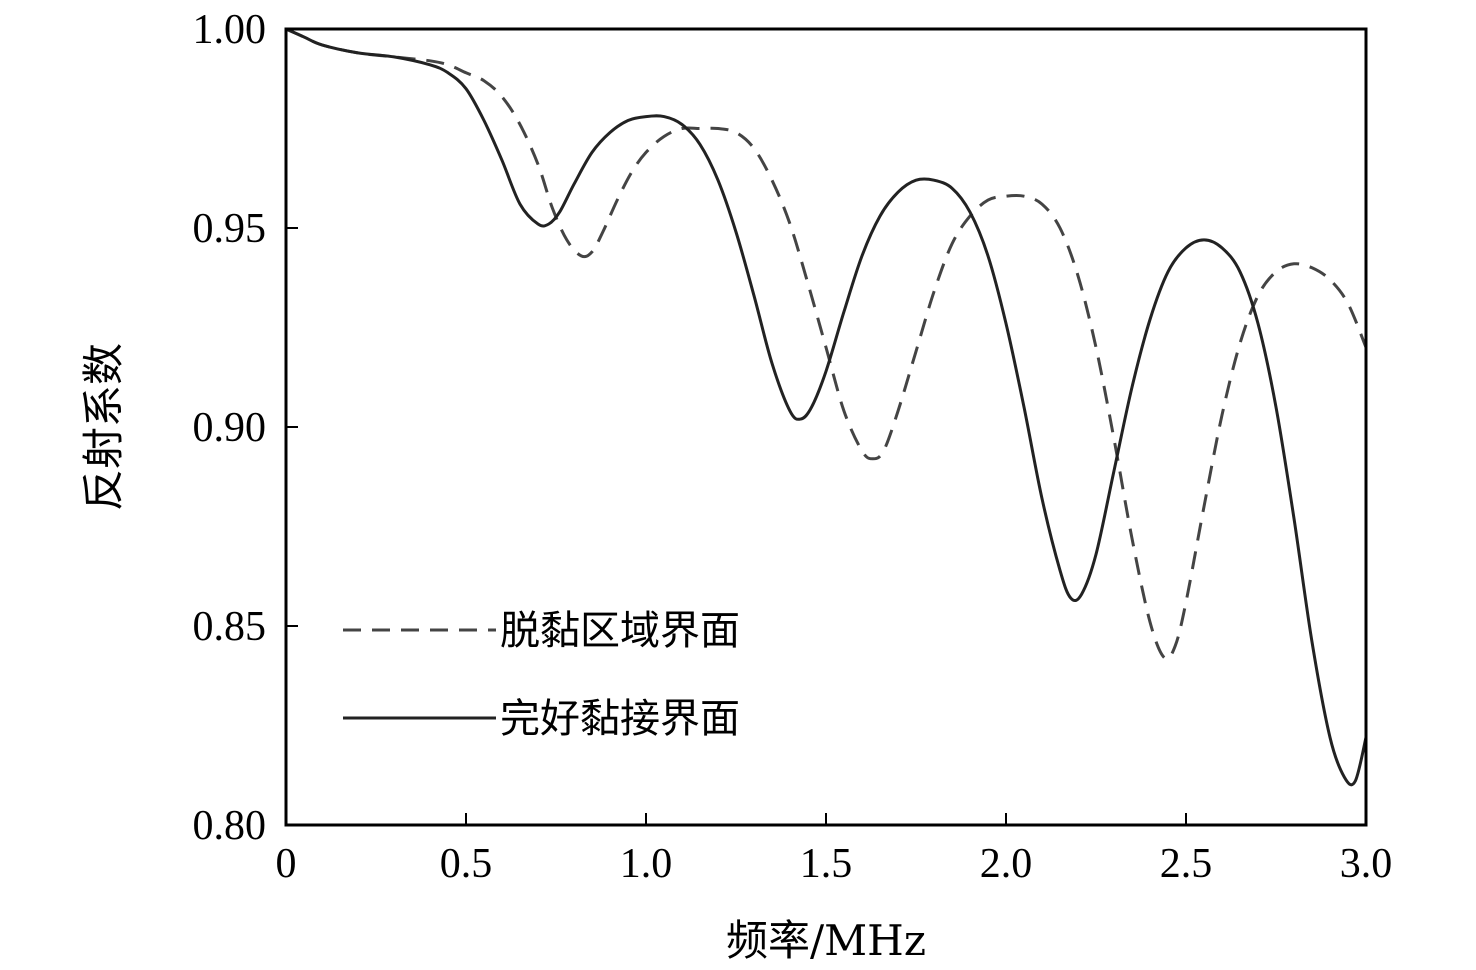 This screenshot has height=970, width=1476. I want to click on x-tick-label-5: 2.5, so click(1186, 864).